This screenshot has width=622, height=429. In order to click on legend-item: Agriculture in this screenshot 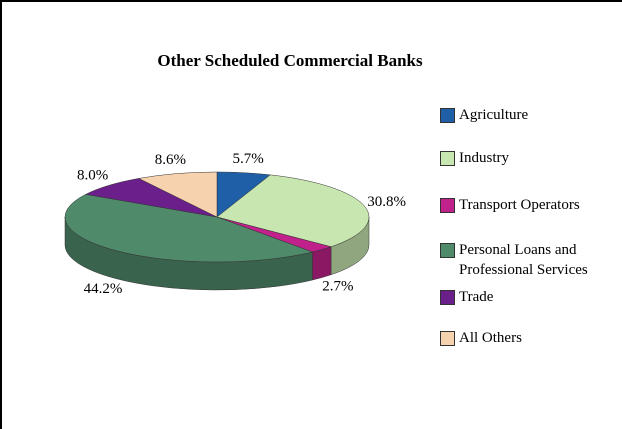, I will do `click(530, 115)`.